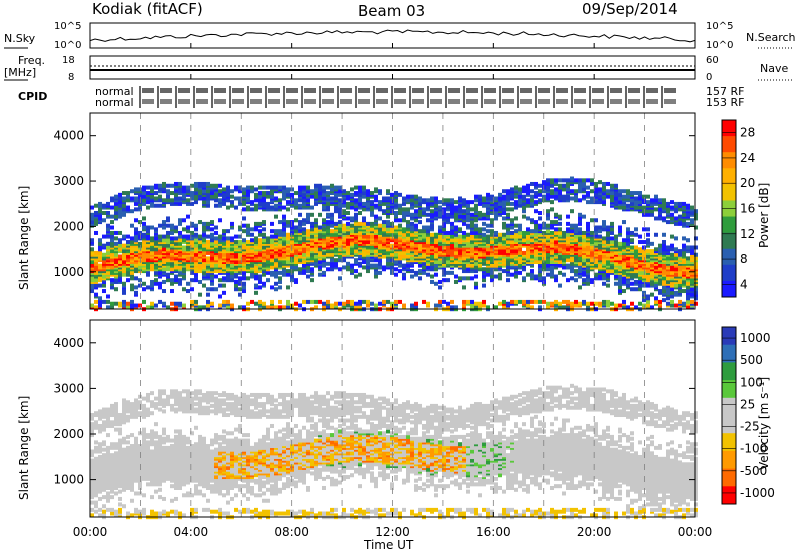 The height and width of the screenshot is (554, 800). I want to click on nsky-label: N.Sky, so click(20, 38).